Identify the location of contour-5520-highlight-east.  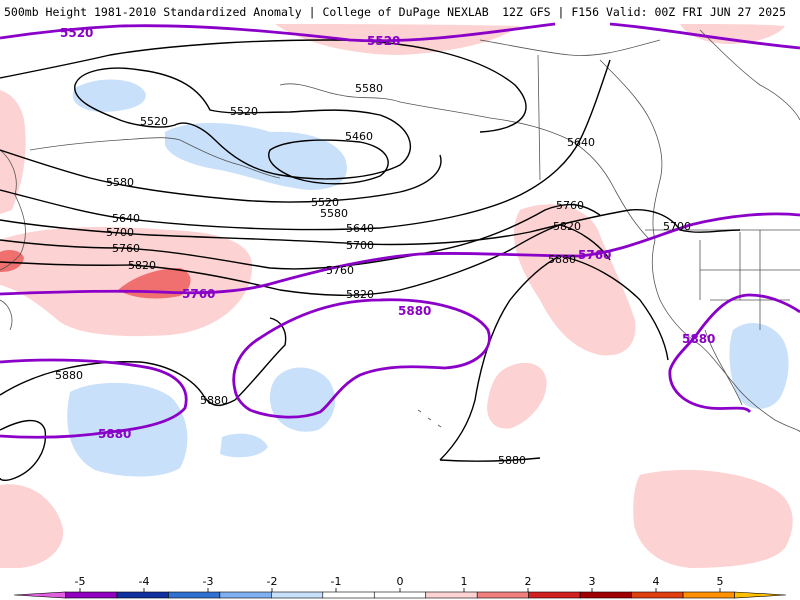
(704, 36).